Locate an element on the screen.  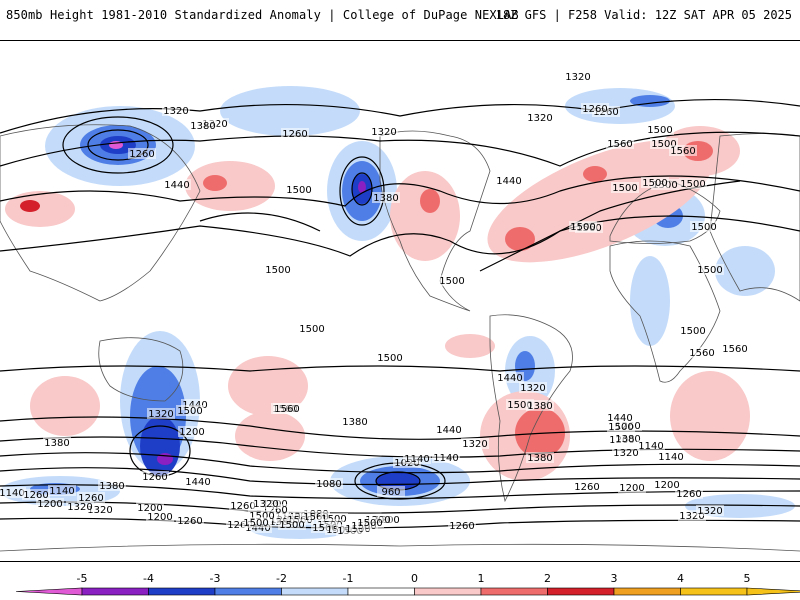
pos-anom-central-asia-core is located at coordinates (30, 206).